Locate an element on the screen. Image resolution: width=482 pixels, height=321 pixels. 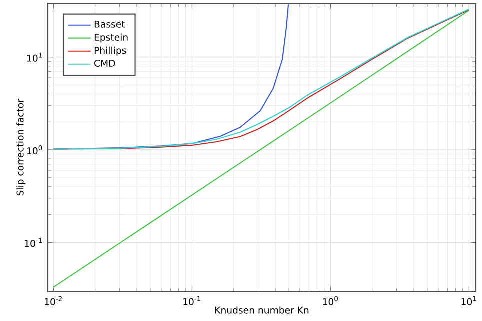
x-axis-title: Knudsen number Kn is located at coordinates (262, 310).